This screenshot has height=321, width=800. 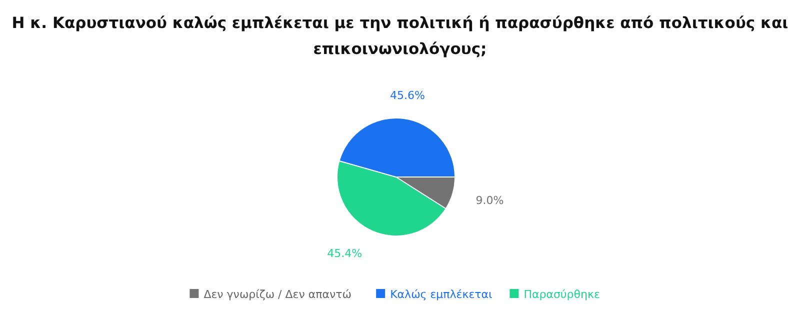 What do you see at coordinates (407, 95) in the screenshot?
I see `data-label: 45.6%` at bounding box center [407, 95].